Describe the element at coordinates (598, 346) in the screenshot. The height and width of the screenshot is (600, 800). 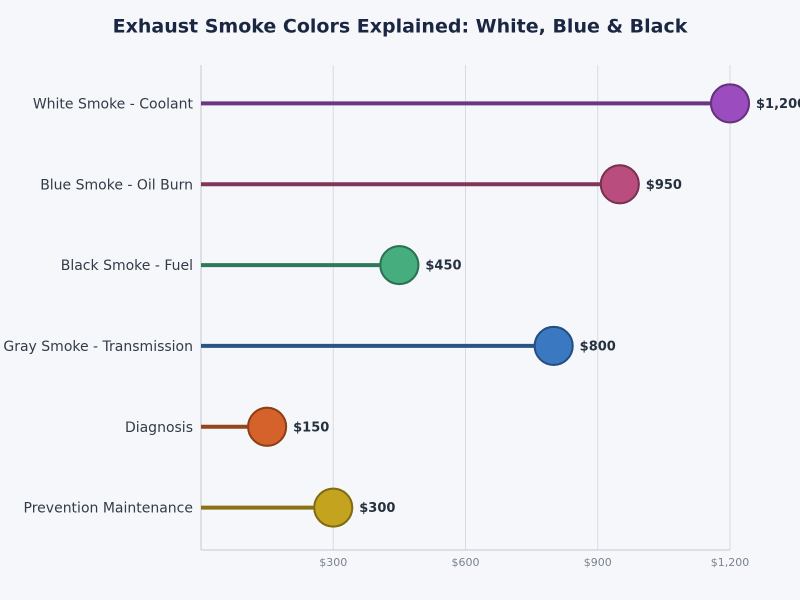
I see `value-label: $800` at that location.